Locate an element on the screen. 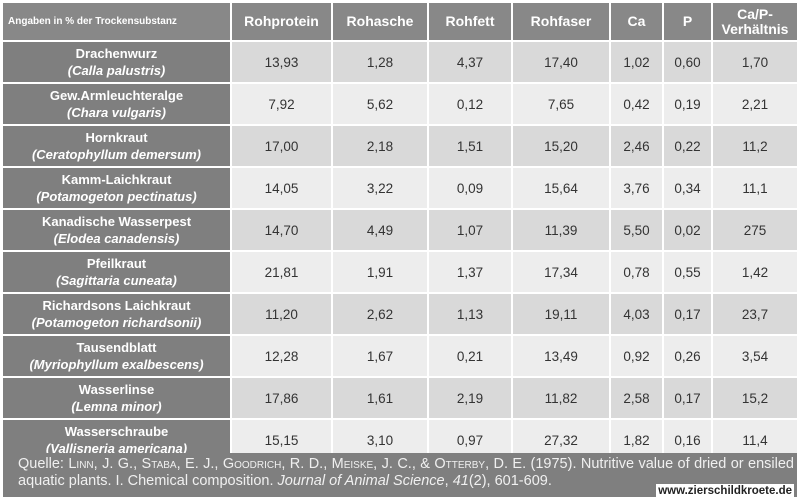  plant-name-cell: Drachenwurz (Calla palustris) is located at coordinates (117, 62).